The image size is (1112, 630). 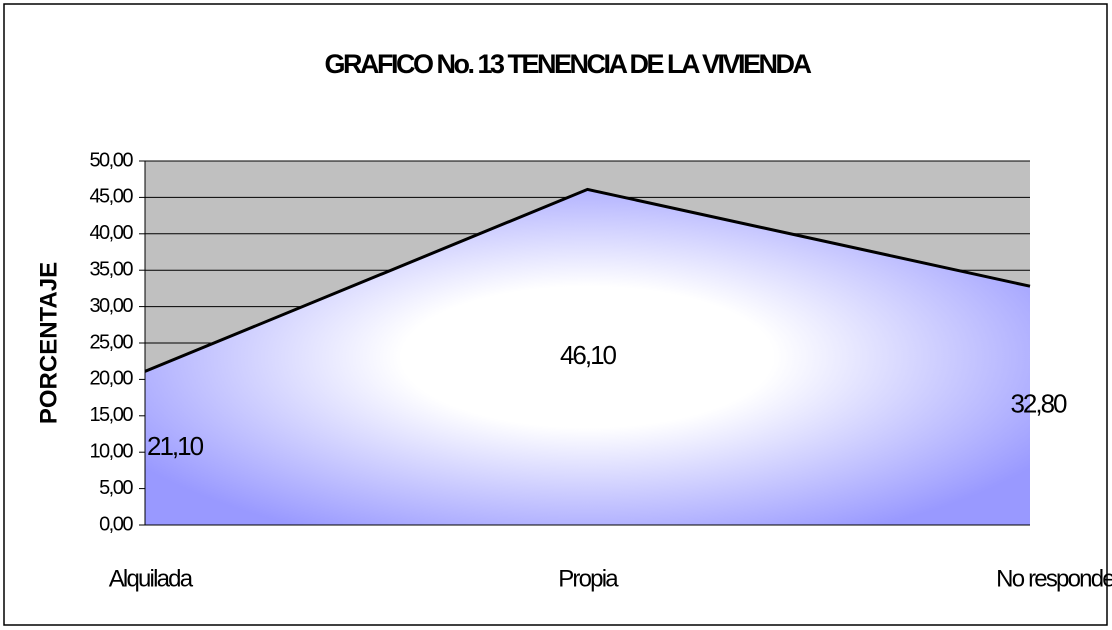 I want to click on y-tick-label: 15,00, so click(x=111, y=415).